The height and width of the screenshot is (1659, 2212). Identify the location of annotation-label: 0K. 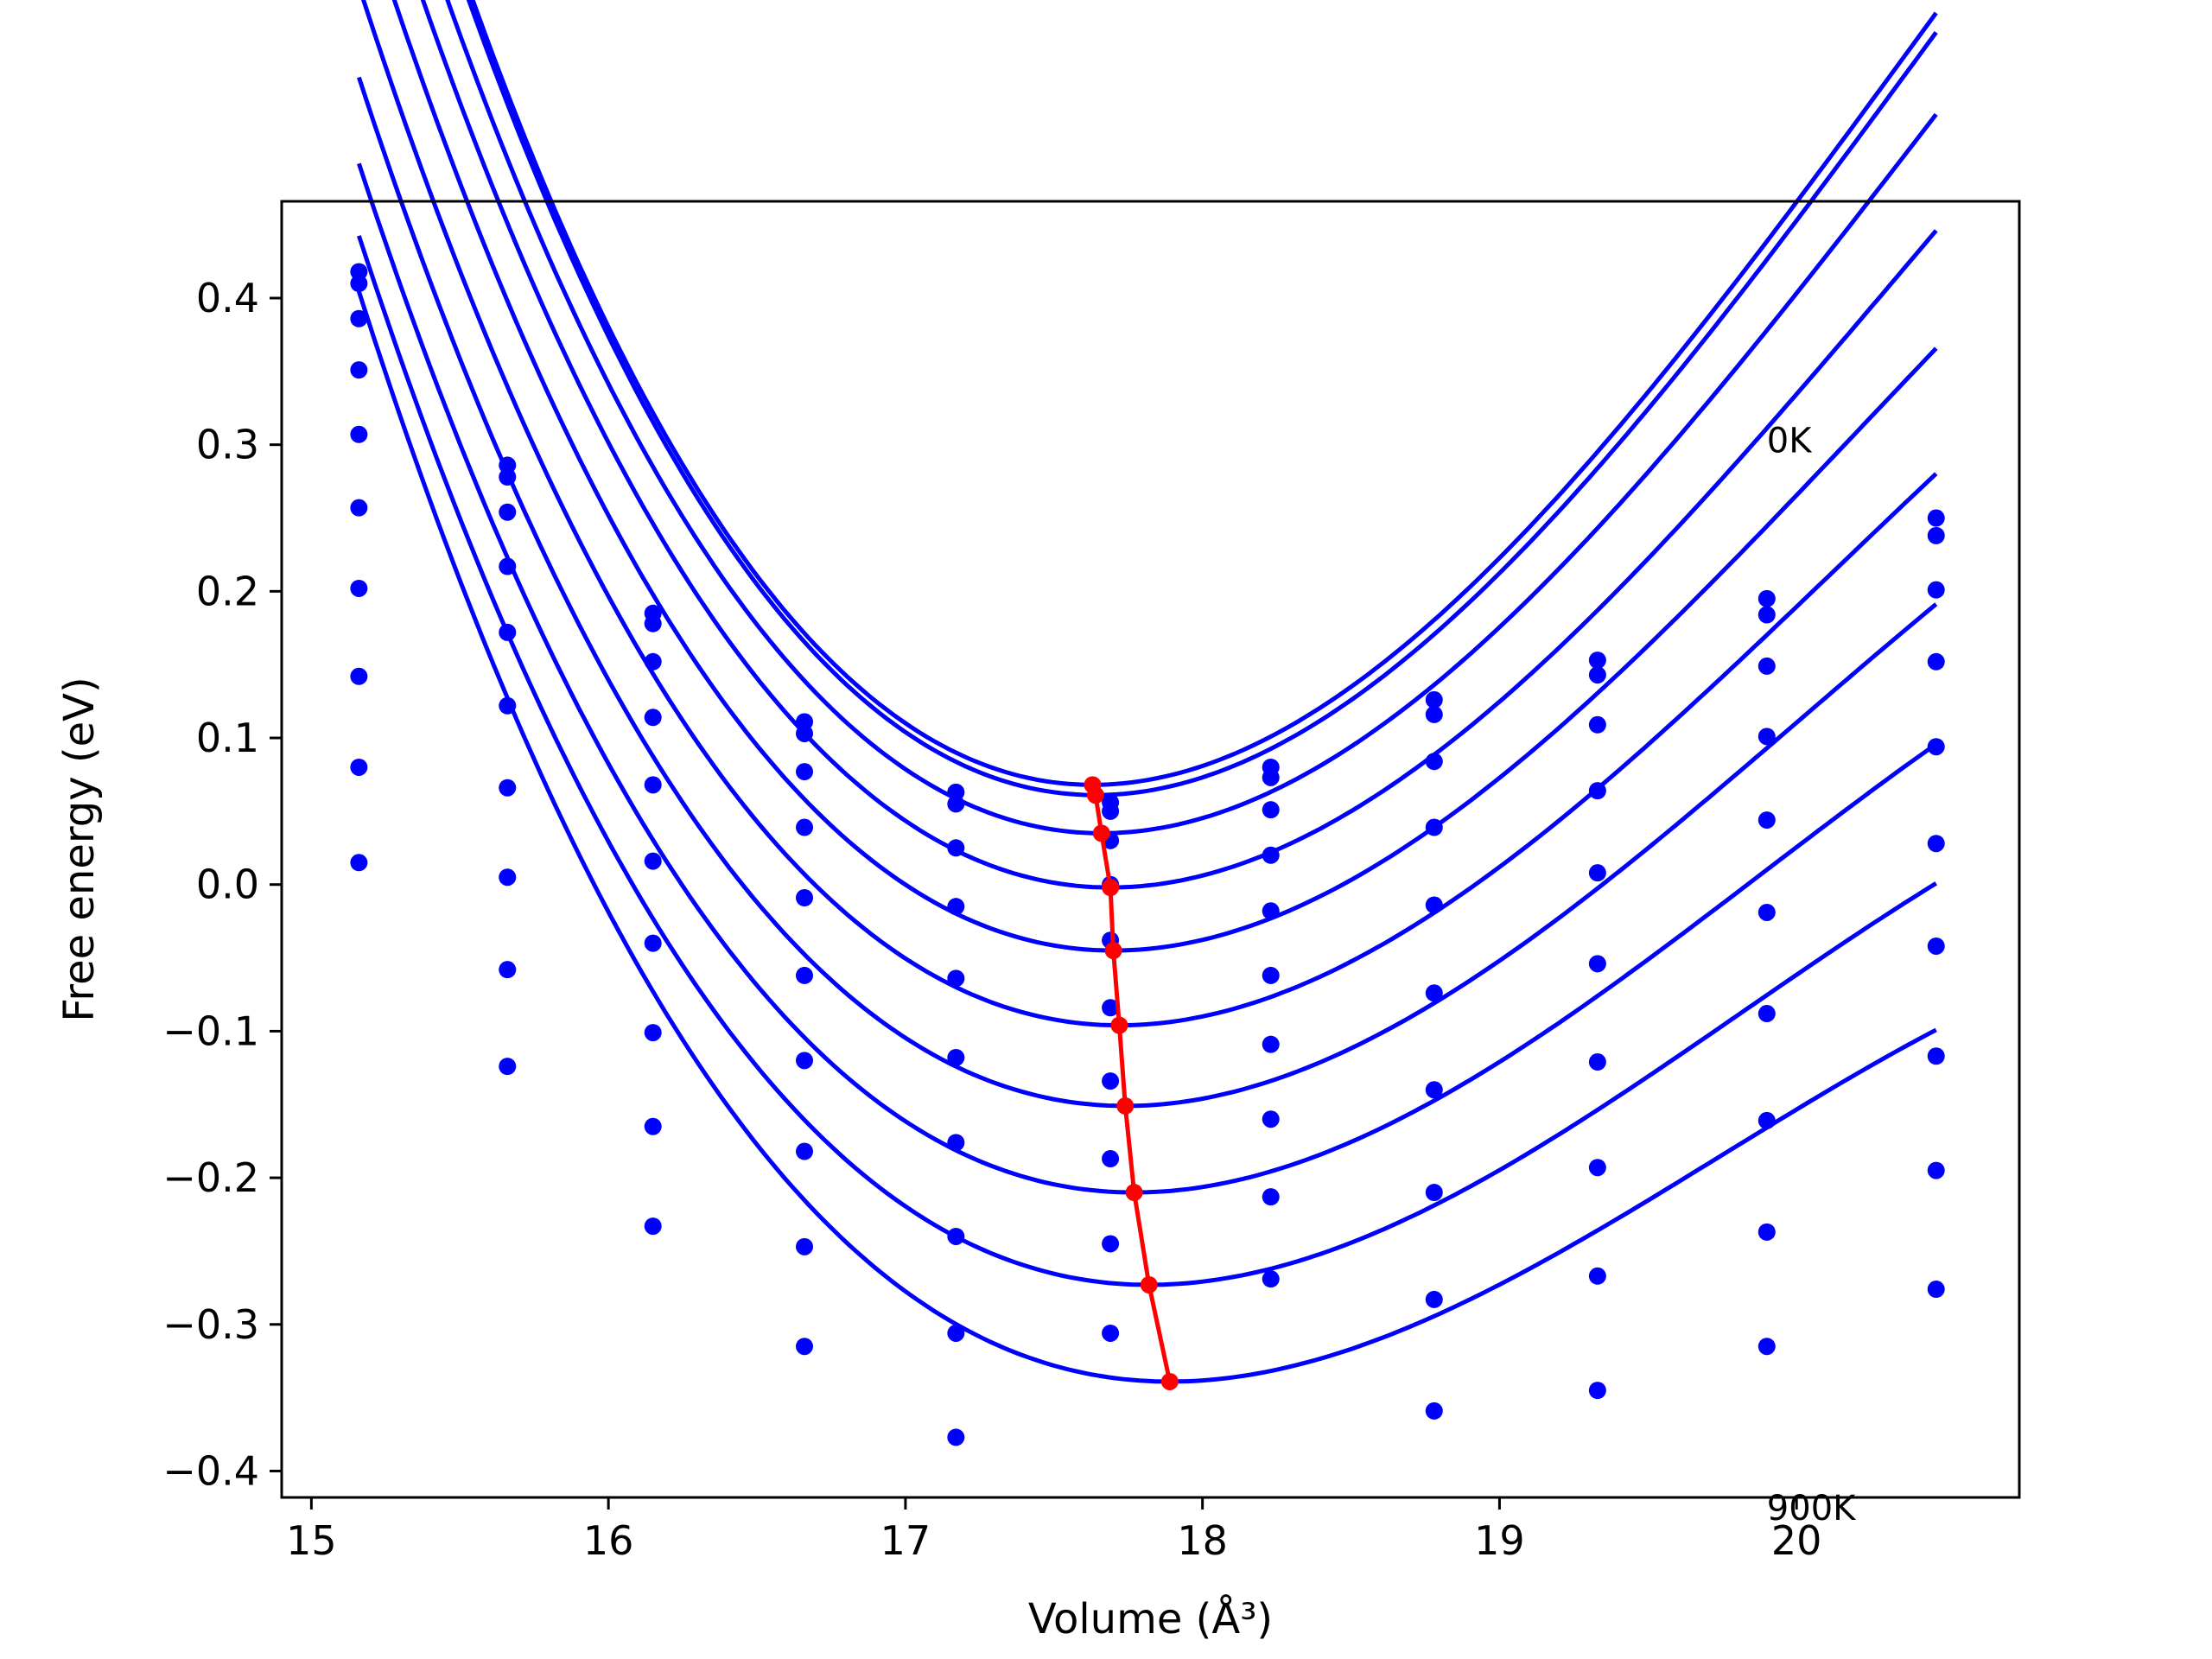
(1790, 441).